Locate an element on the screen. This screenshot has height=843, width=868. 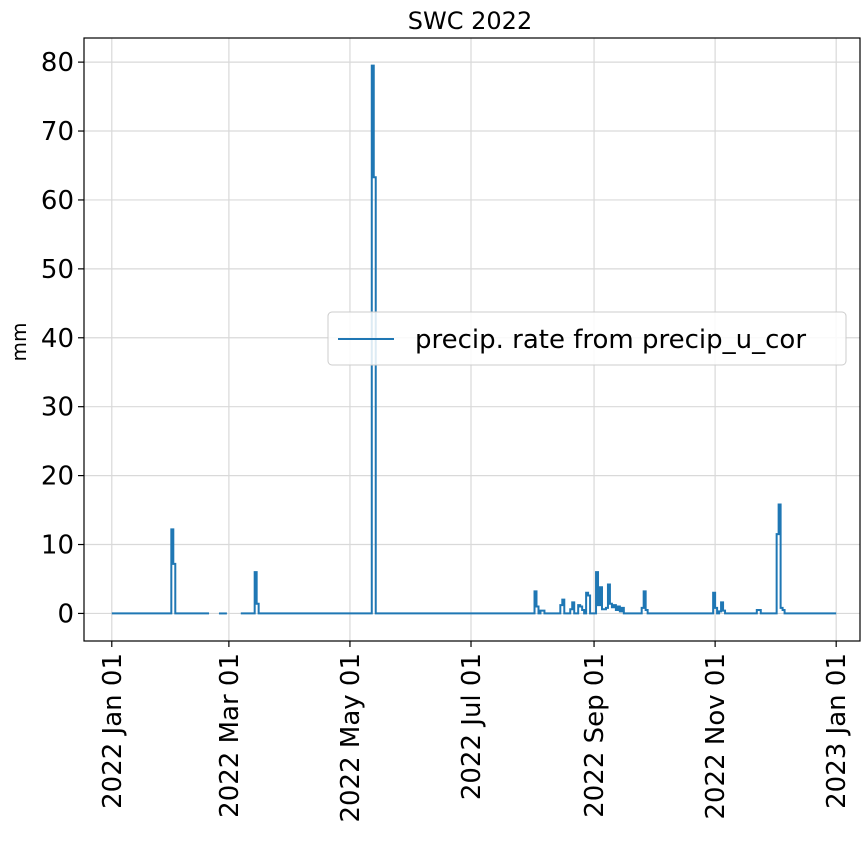
y-tick-label: 50 is located at coordinates (57, 270).